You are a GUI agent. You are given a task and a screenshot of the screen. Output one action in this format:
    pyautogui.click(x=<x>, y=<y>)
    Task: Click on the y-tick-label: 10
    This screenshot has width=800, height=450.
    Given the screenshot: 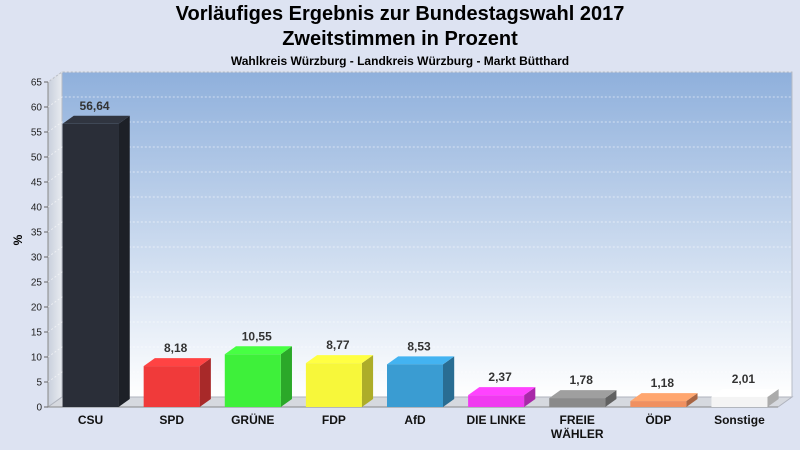 What is the action you would take?
    pyautogui.click(x=37, y=358)
    